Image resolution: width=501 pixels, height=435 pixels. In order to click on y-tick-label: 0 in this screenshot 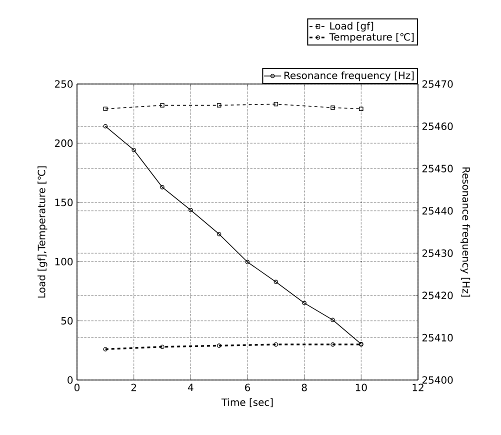, I will do `click(70, 380)`.